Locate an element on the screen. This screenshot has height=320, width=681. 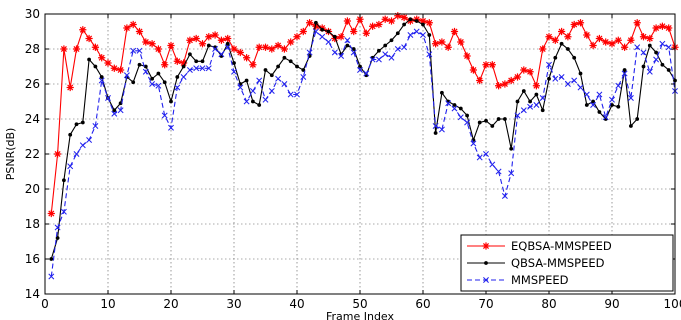
y-tick-label: 20 is located at coordinates (32, 189).